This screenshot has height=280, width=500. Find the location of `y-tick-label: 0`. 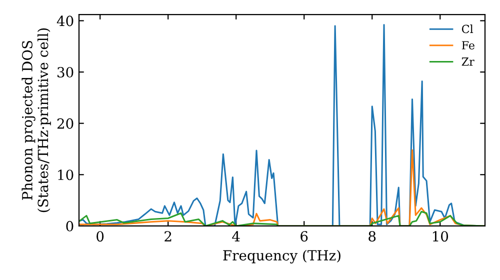

y-tick-label: 0 is located at coordinates (70, 226).